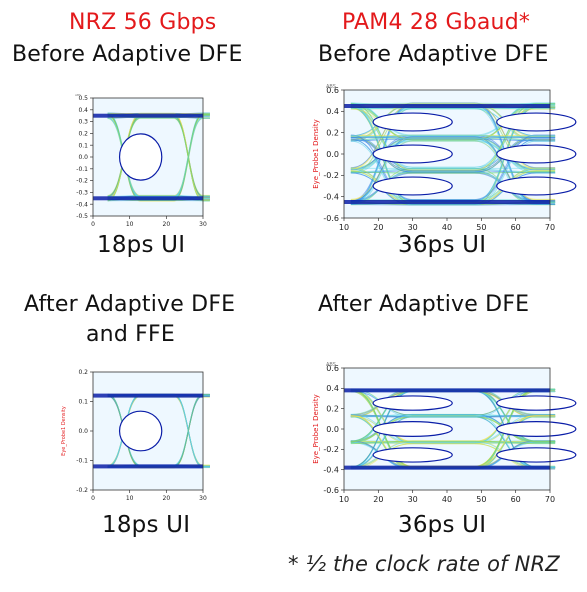 The image size is (587, 592). Describe the element at coordinates (424, 304) in the screenshot. I see `after-right-heading: After Adaptive DFE` at that location.